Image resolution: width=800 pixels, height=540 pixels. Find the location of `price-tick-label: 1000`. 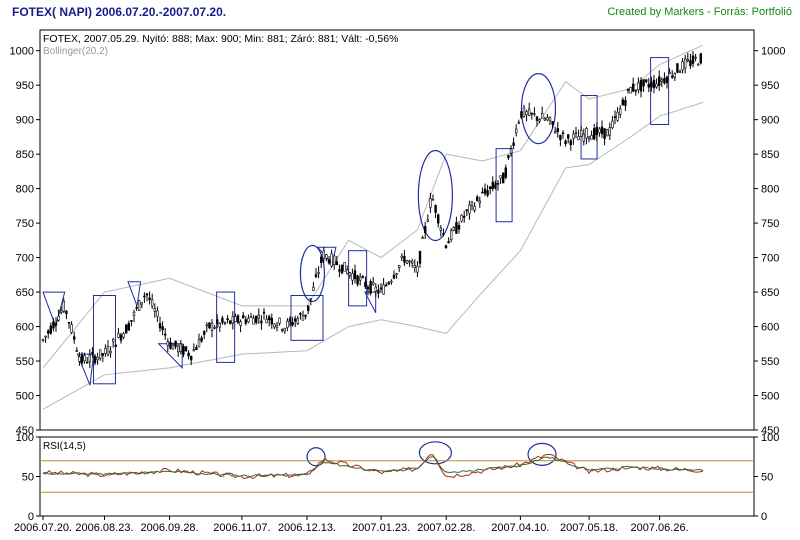

price-tick-label: 1000 is located at coordinates (773, 52).